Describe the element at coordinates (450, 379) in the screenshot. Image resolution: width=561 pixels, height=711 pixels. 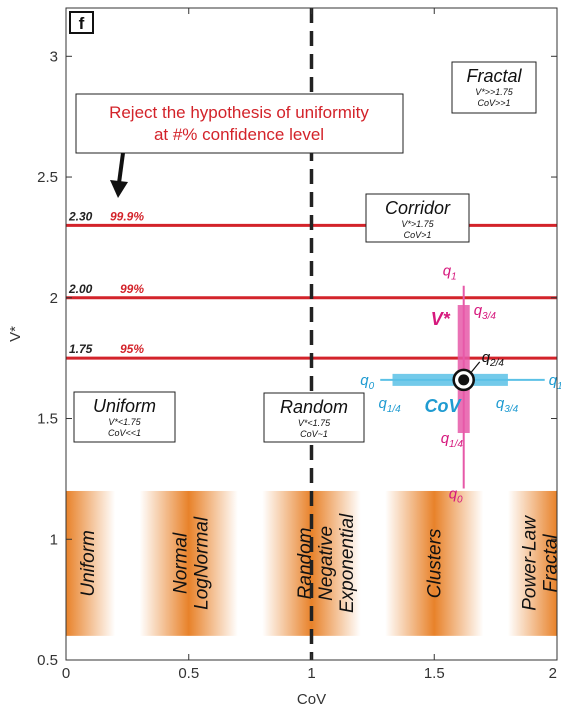
I see `cov-iqr-bar` at that location.